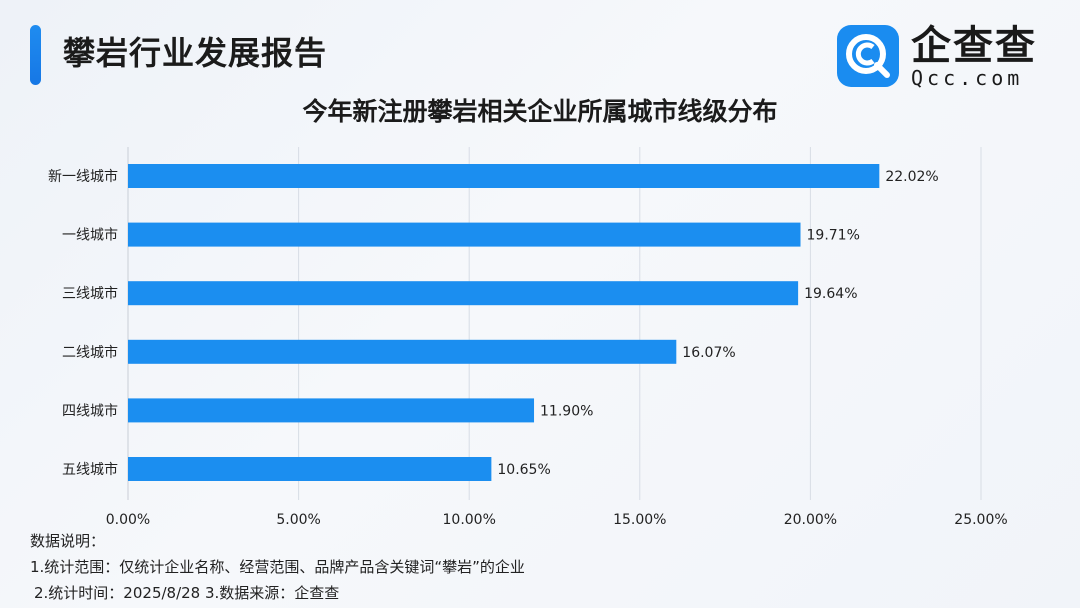 The height and width of the screenshot is (608, 1080). Describe the element at coordinates (195, 53) in the screenshot. I see `report-title: 攀岩行业发展报告` at that location.